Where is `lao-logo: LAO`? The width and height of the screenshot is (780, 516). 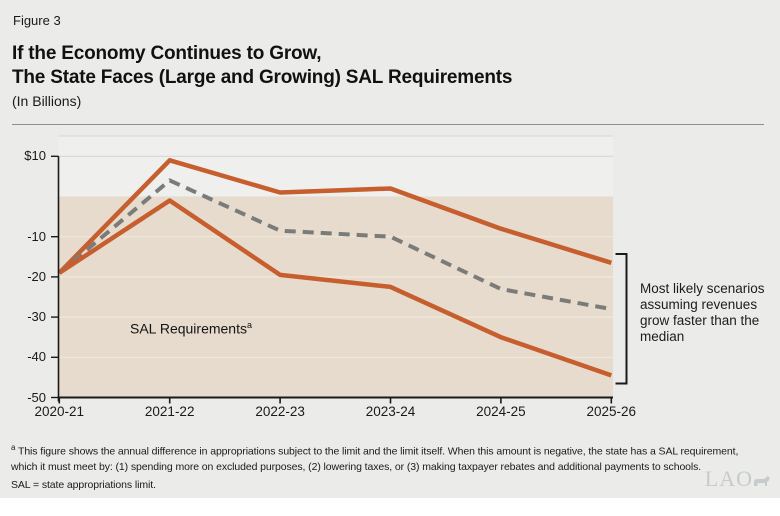 lao-logo: LAO is located at coordinates (738, 479).